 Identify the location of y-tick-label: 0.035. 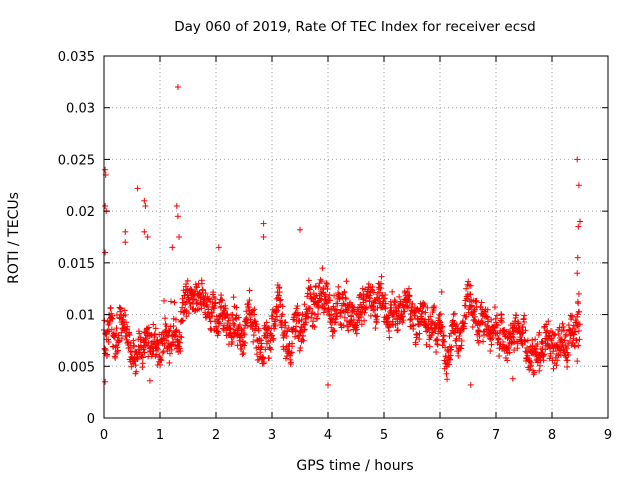
(76, 57).